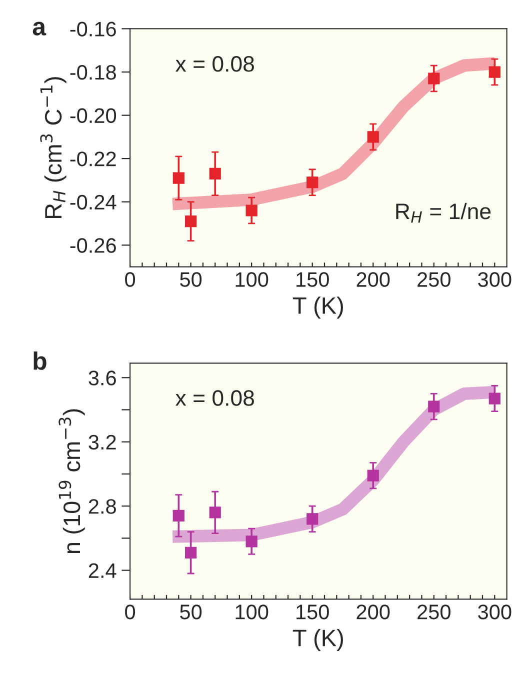  I want to click on y-tick-label: -0.16, so click(93, 29).